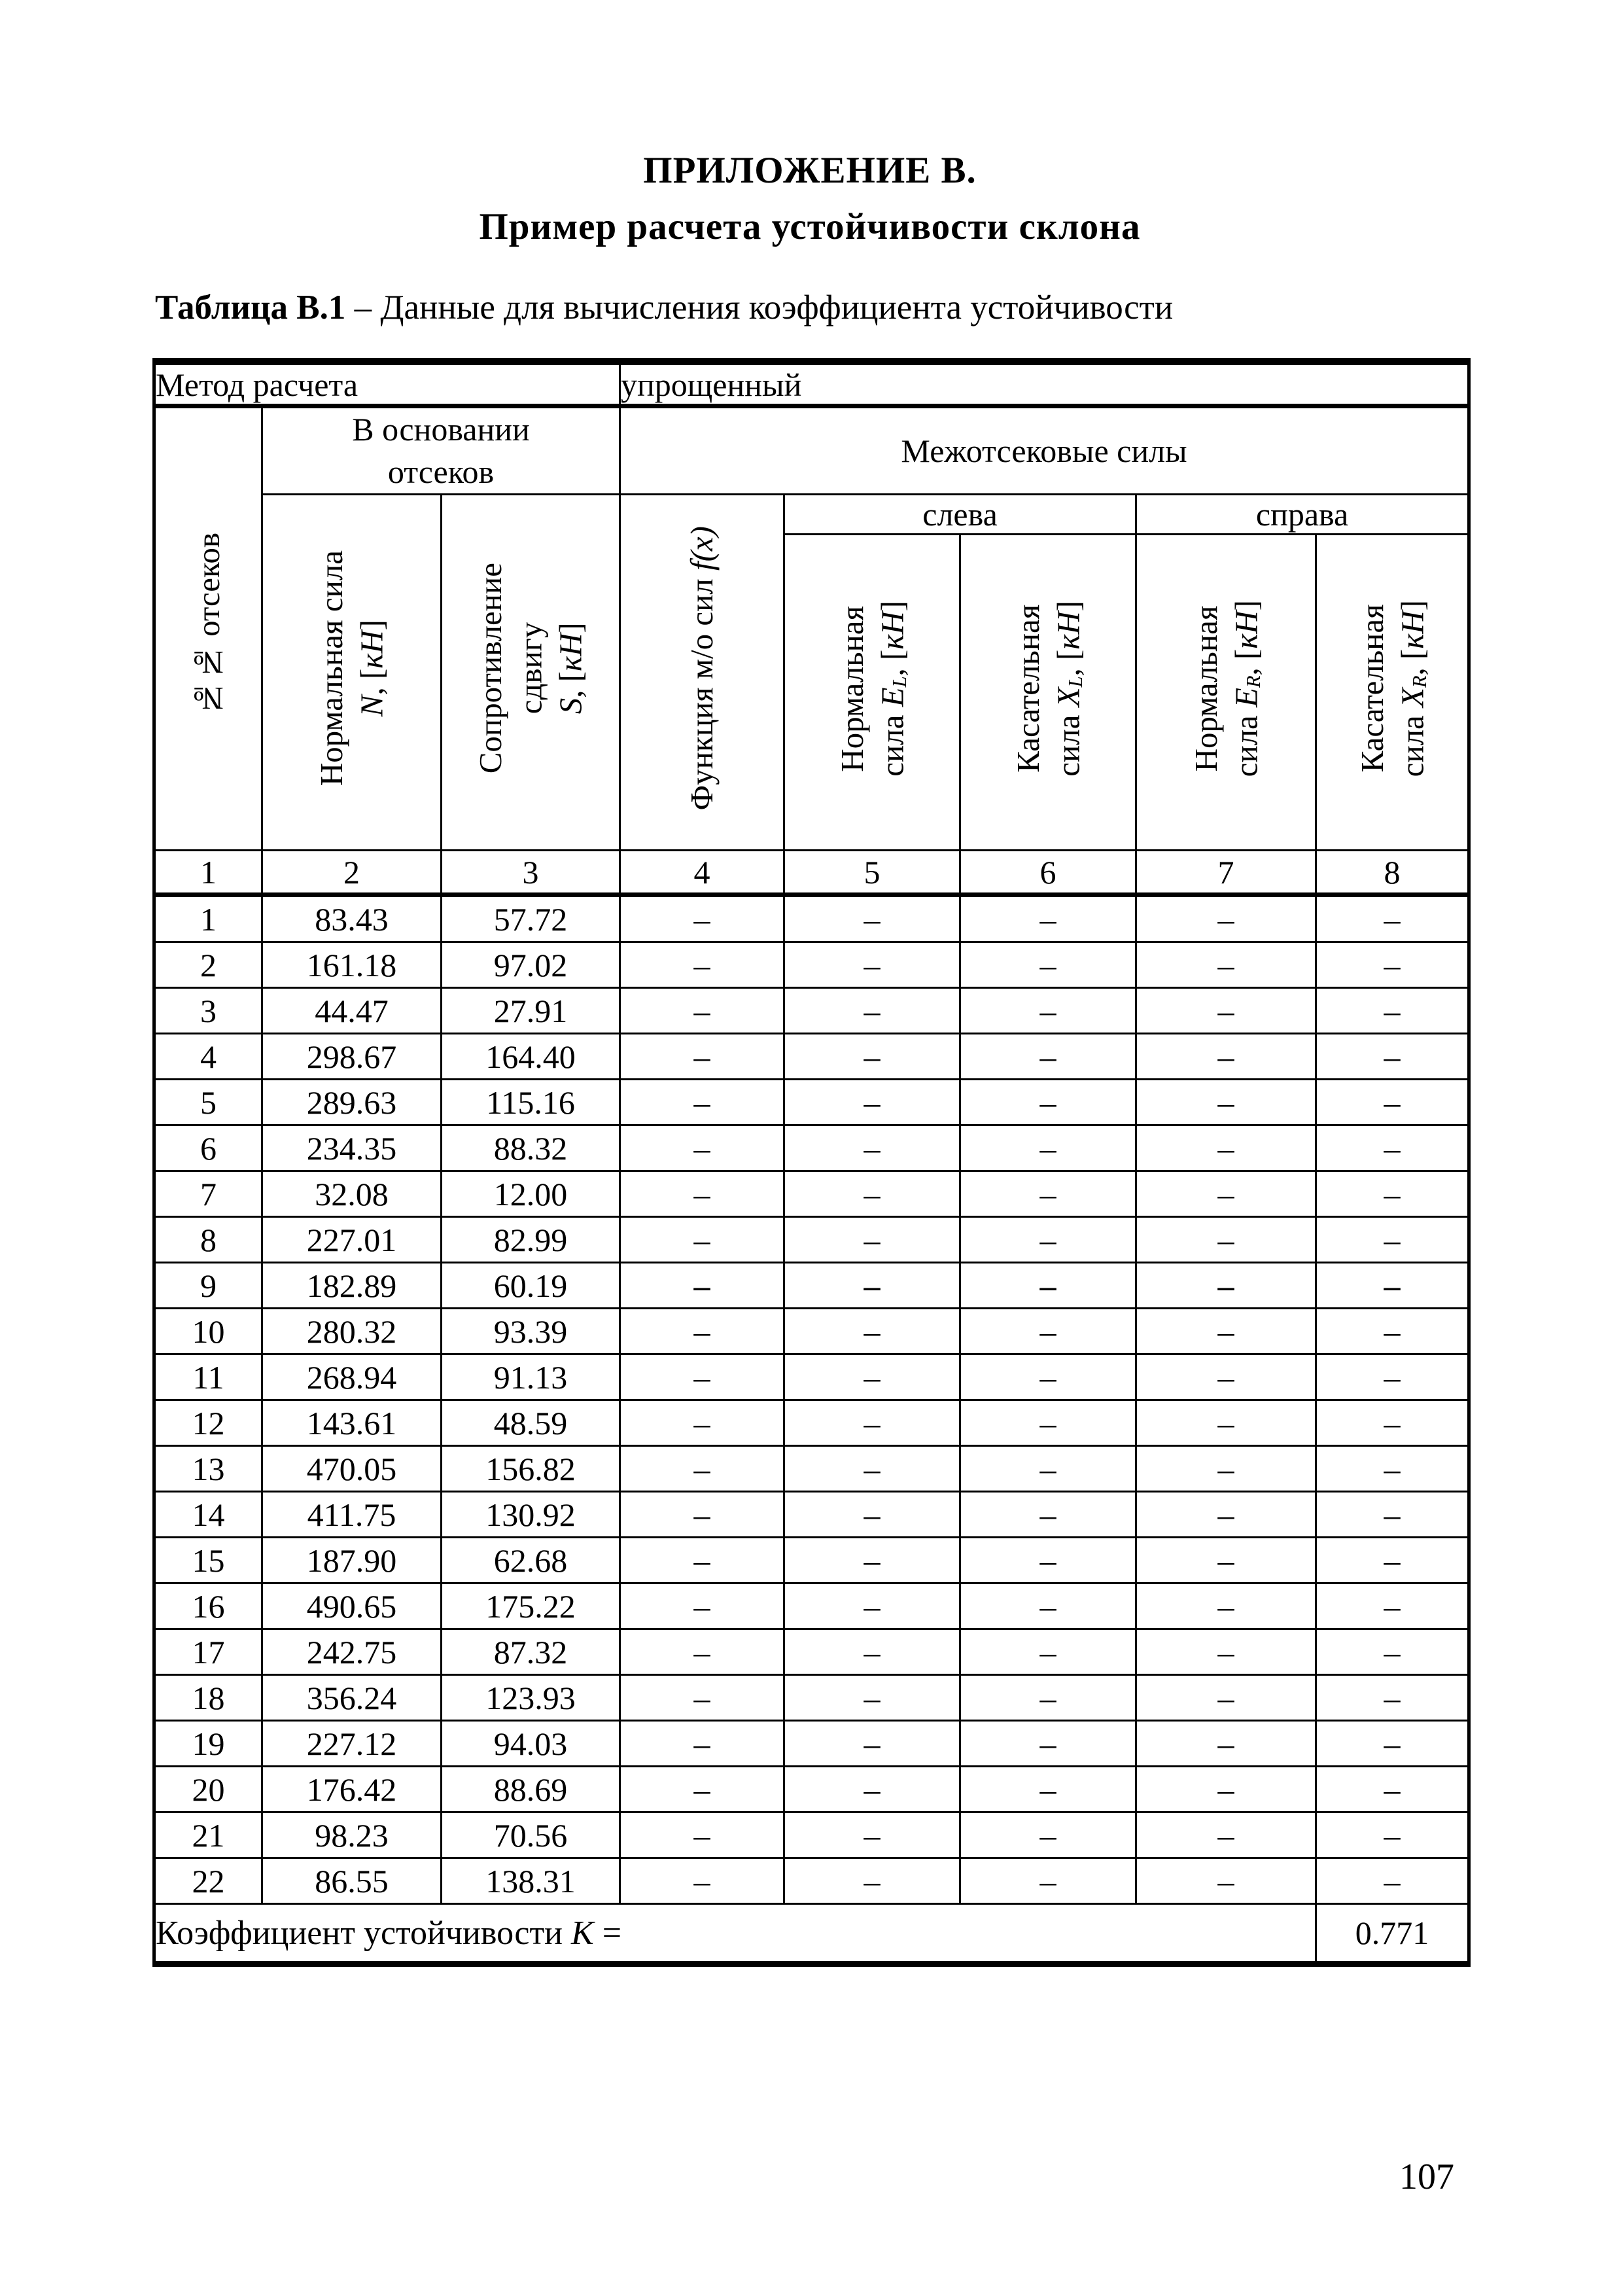 The width and height of the screenshot is (1623, 2296). I want to click on row-number-cell: 6, so click(208, 1148).